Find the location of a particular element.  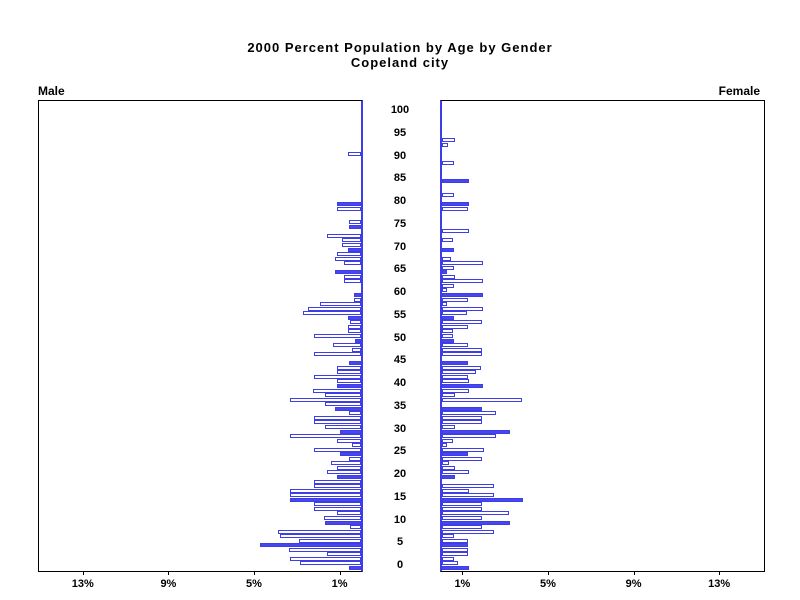

age-tick-label-80: 80 is located at coordinates (400, 201).